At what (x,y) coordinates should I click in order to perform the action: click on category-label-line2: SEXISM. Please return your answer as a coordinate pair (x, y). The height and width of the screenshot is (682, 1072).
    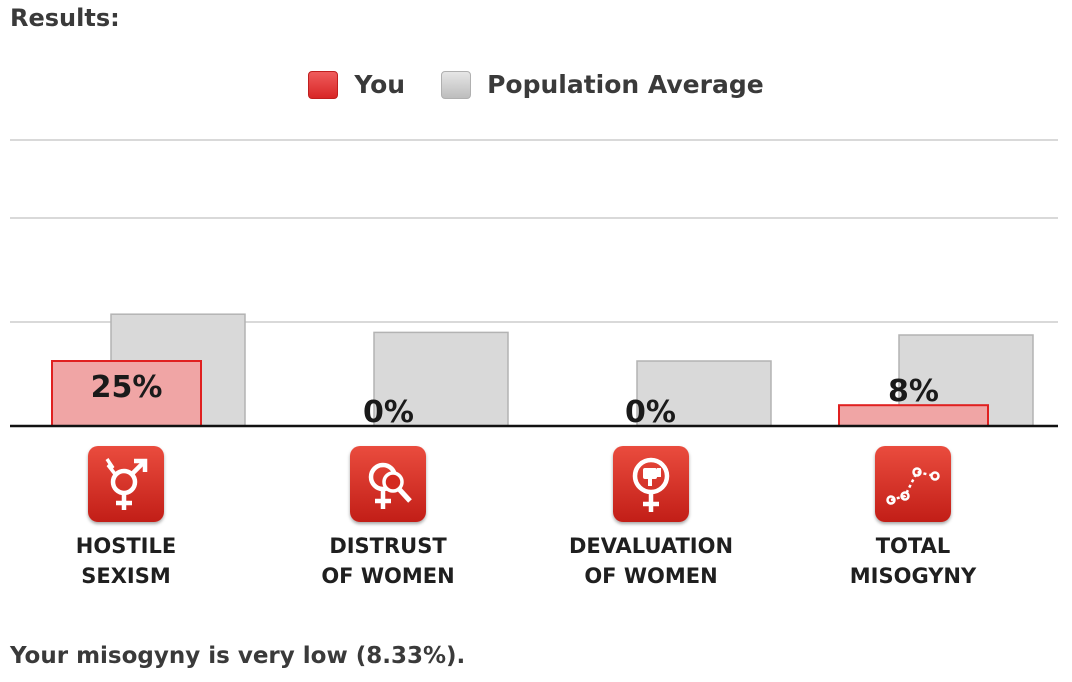
    Looking at the image, I should click on (126, 576).